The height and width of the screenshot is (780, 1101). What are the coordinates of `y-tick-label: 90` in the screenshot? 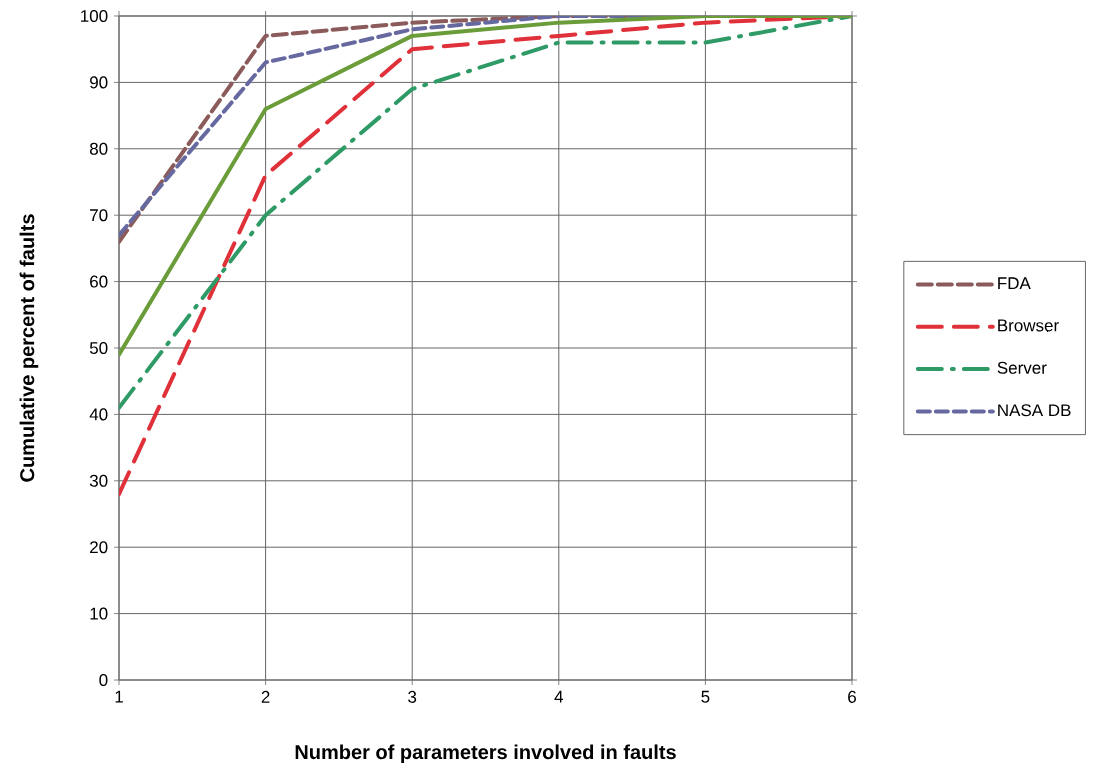 It's located at (99, 82).